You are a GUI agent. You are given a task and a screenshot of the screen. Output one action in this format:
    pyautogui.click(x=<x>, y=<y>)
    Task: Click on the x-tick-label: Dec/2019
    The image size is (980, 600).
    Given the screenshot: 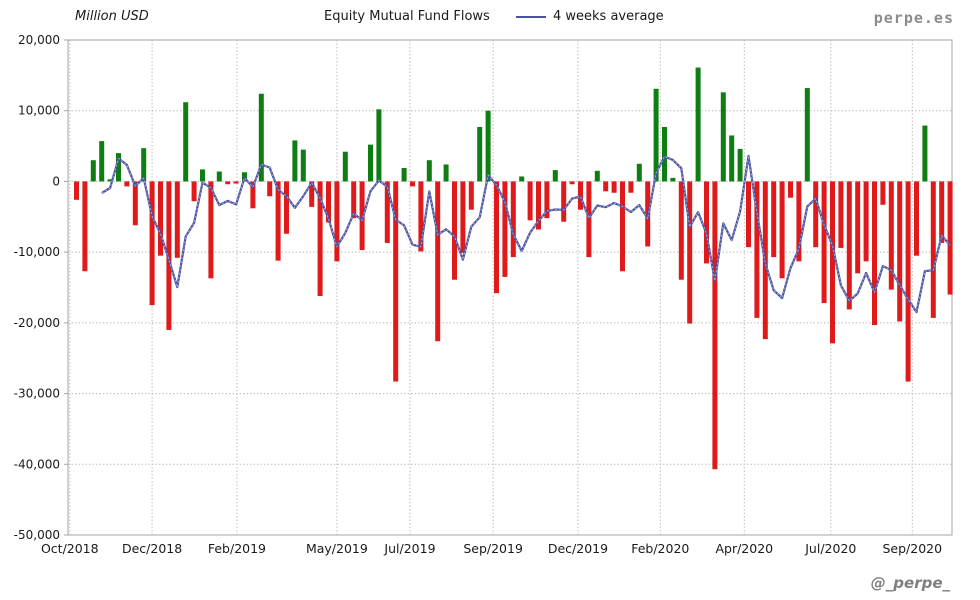 What is the action you would take?
    pyautogui.click(x=578, y=548)
    